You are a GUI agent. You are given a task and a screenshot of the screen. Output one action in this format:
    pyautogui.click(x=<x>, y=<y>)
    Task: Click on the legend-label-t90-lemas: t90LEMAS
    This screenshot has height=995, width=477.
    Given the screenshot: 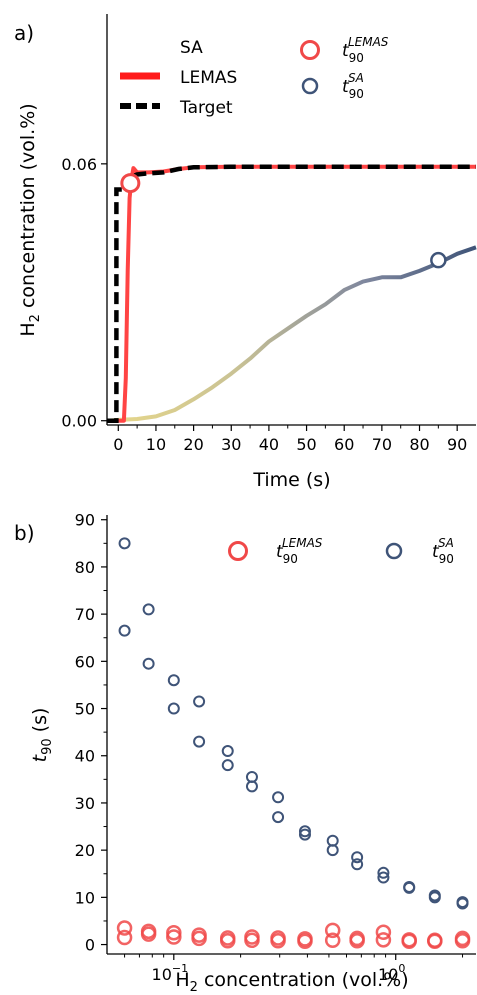 What is the action you would take?
    pyautogui.click(x=365, y=50)
    